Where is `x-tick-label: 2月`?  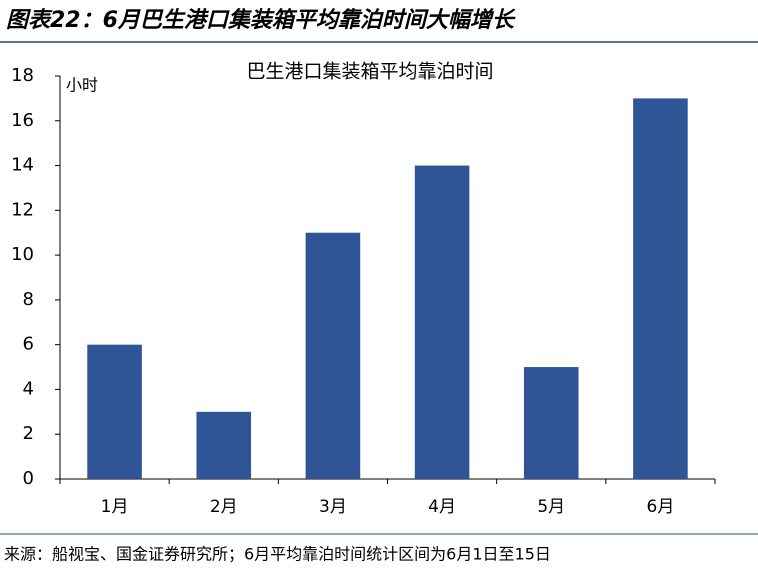 x-tick-label: 2月 is located at coordinates (224, 507).